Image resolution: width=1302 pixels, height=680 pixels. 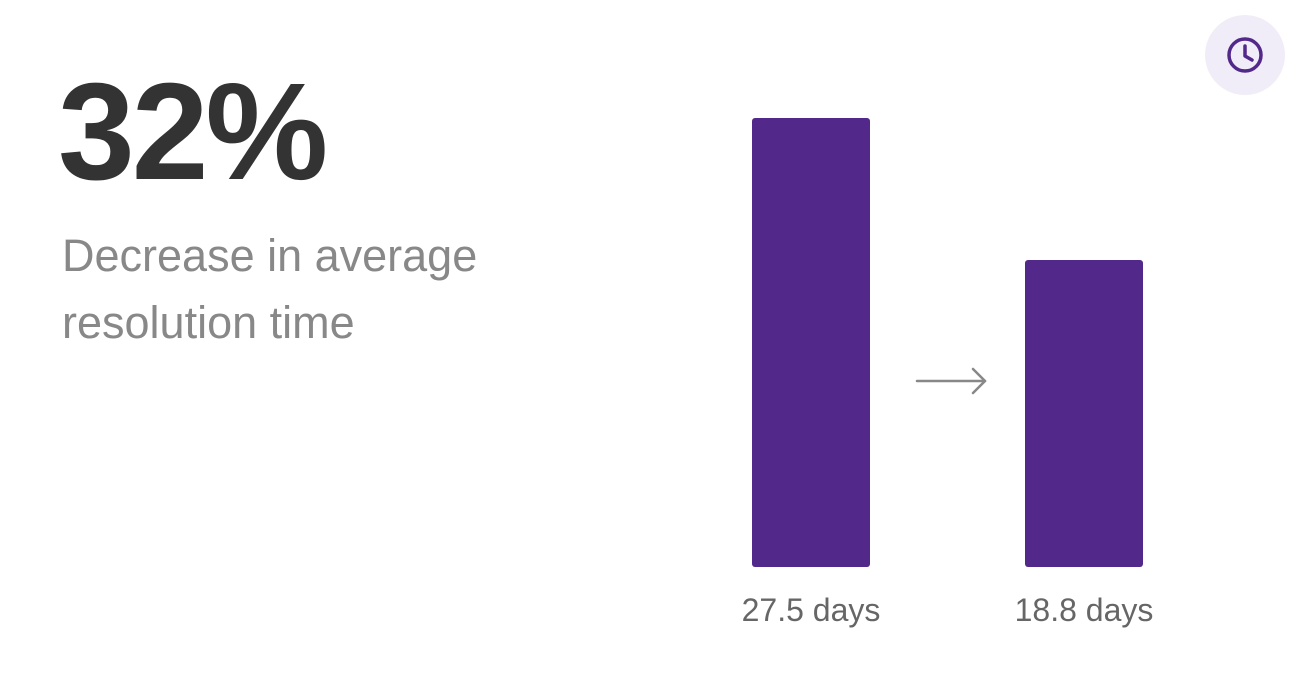 I want to click on value-label: 18.8 days, so click(x=1084, y=610).